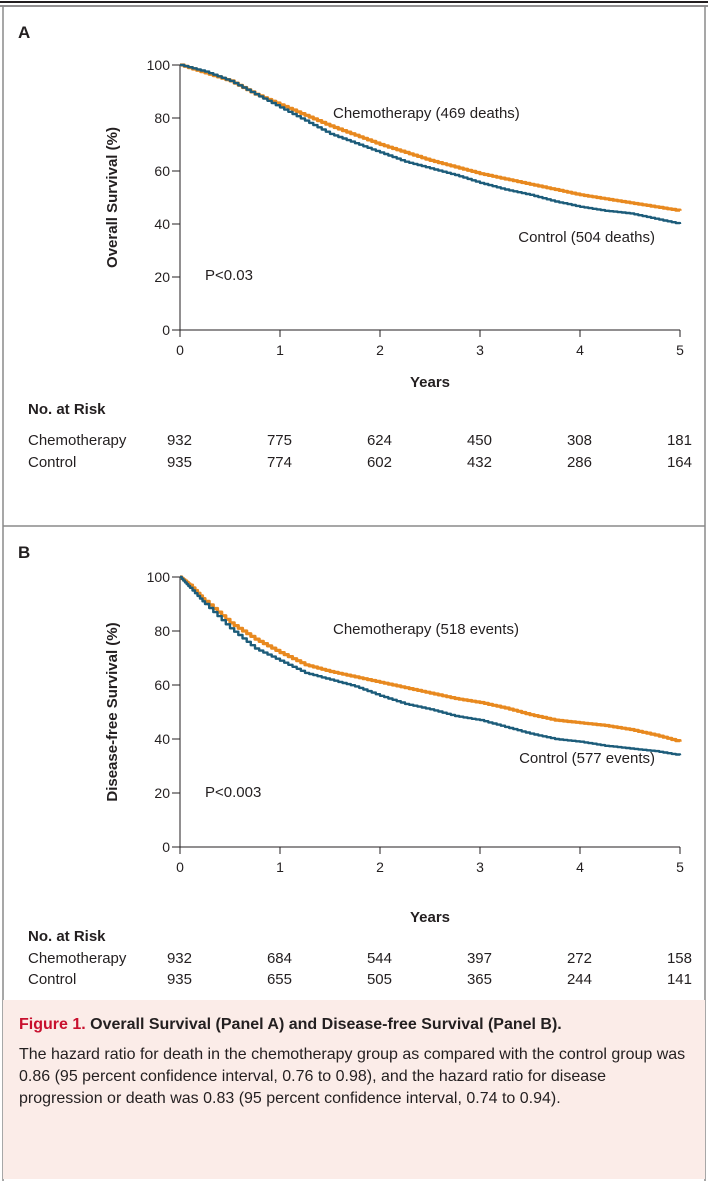 The image size is (708, 1181). I want to click on at-risk-value: 272, so click(579, 958).